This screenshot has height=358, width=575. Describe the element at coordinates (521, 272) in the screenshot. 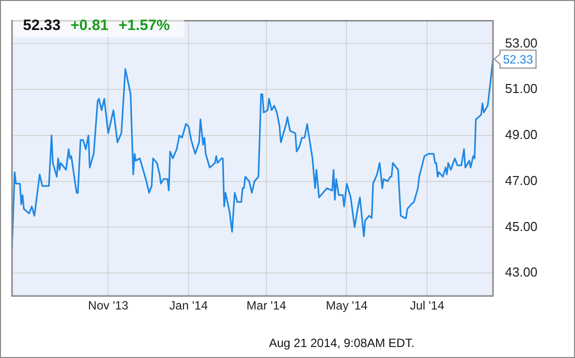

I see `y-tick-label: 43.00` at that location.